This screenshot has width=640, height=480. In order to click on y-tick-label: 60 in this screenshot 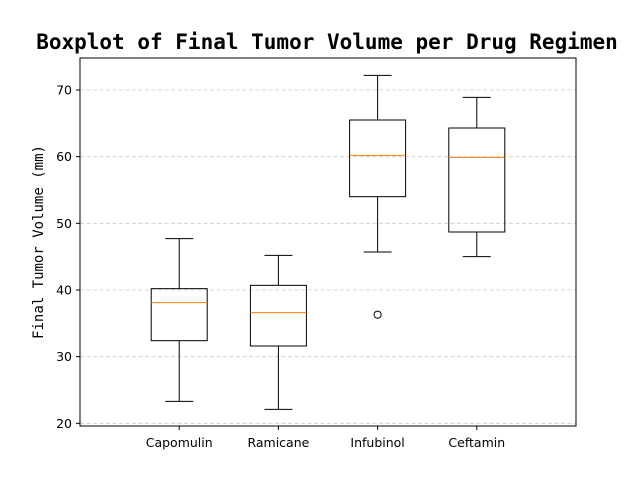, I will do `click(64, 156)`.